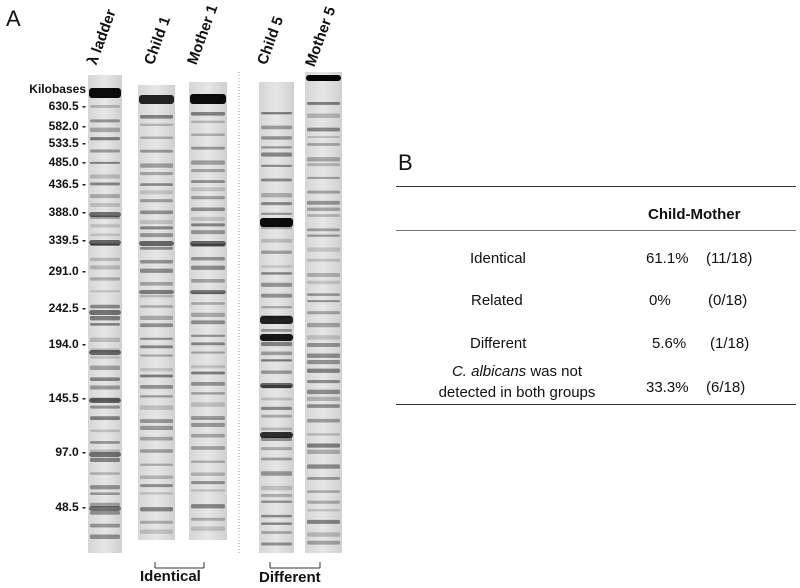  What do you see at coordinates (729, 258) in the screenshot?
I see `row-count: (11/18)` at bounding box center [729, 258].